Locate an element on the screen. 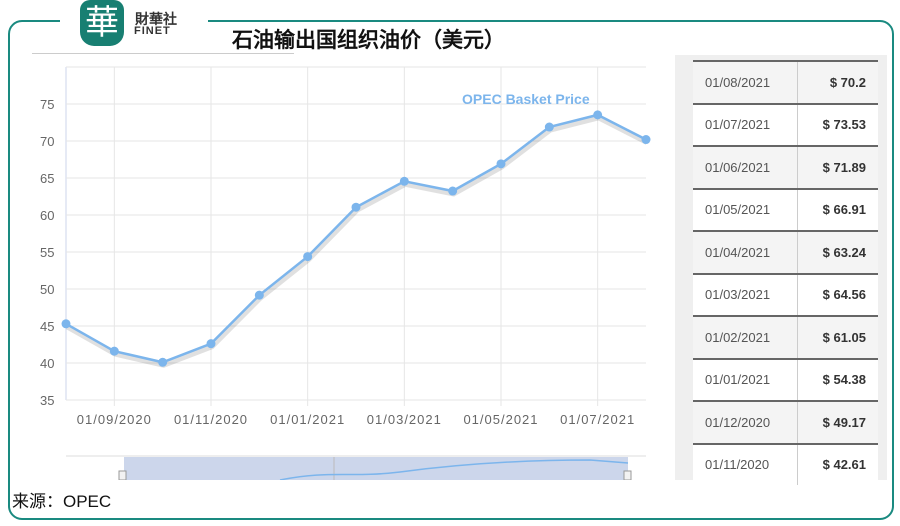 The height and width of the screenshot is (526, 900). navigator-handle-right is located at coordinates (627, 475).